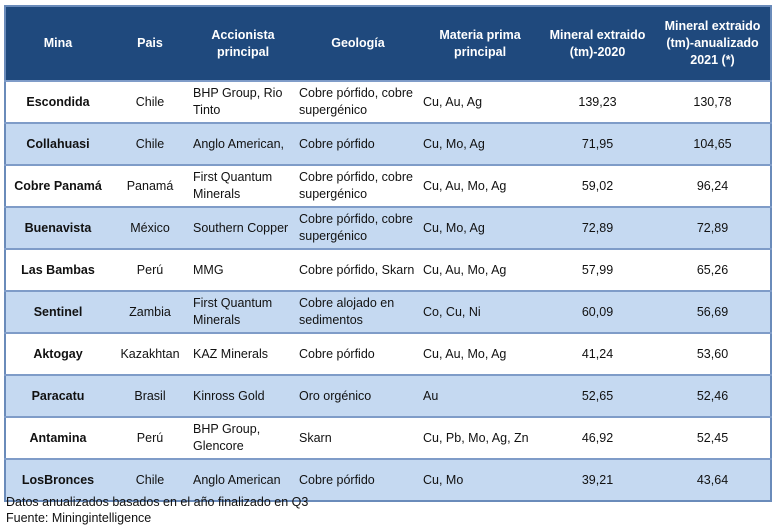  I want to click on cell-geologia: Skarn, so click(358, 437).